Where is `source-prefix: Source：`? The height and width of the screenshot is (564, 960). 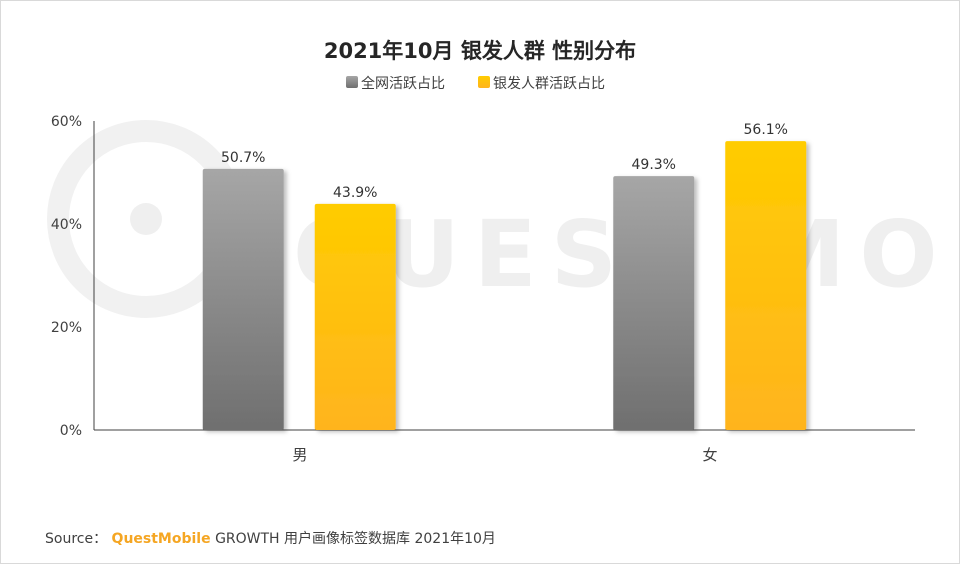
source-prefix: Source： is located at coordinates (76, 539).